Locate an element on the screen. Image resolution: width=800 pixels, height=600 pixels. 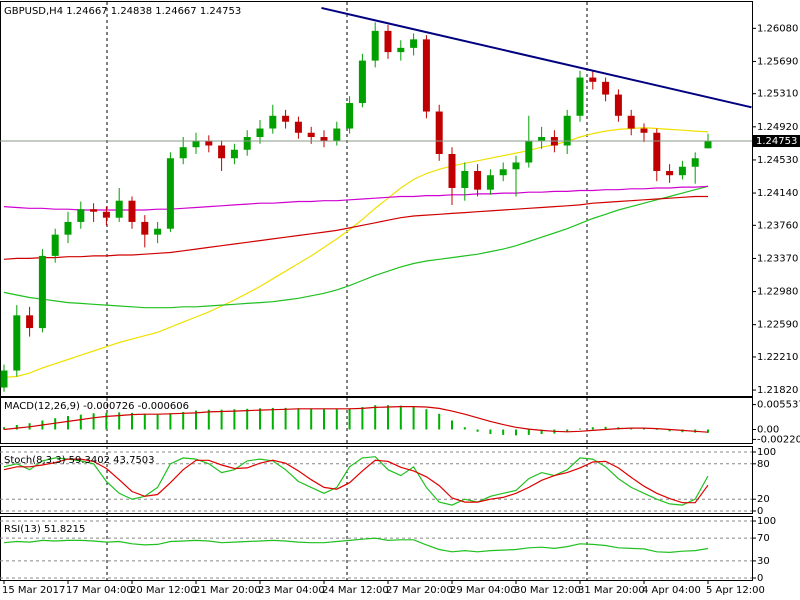
x-tick-label: 5 Apr 12:00 is located at coordinates (735, 590).